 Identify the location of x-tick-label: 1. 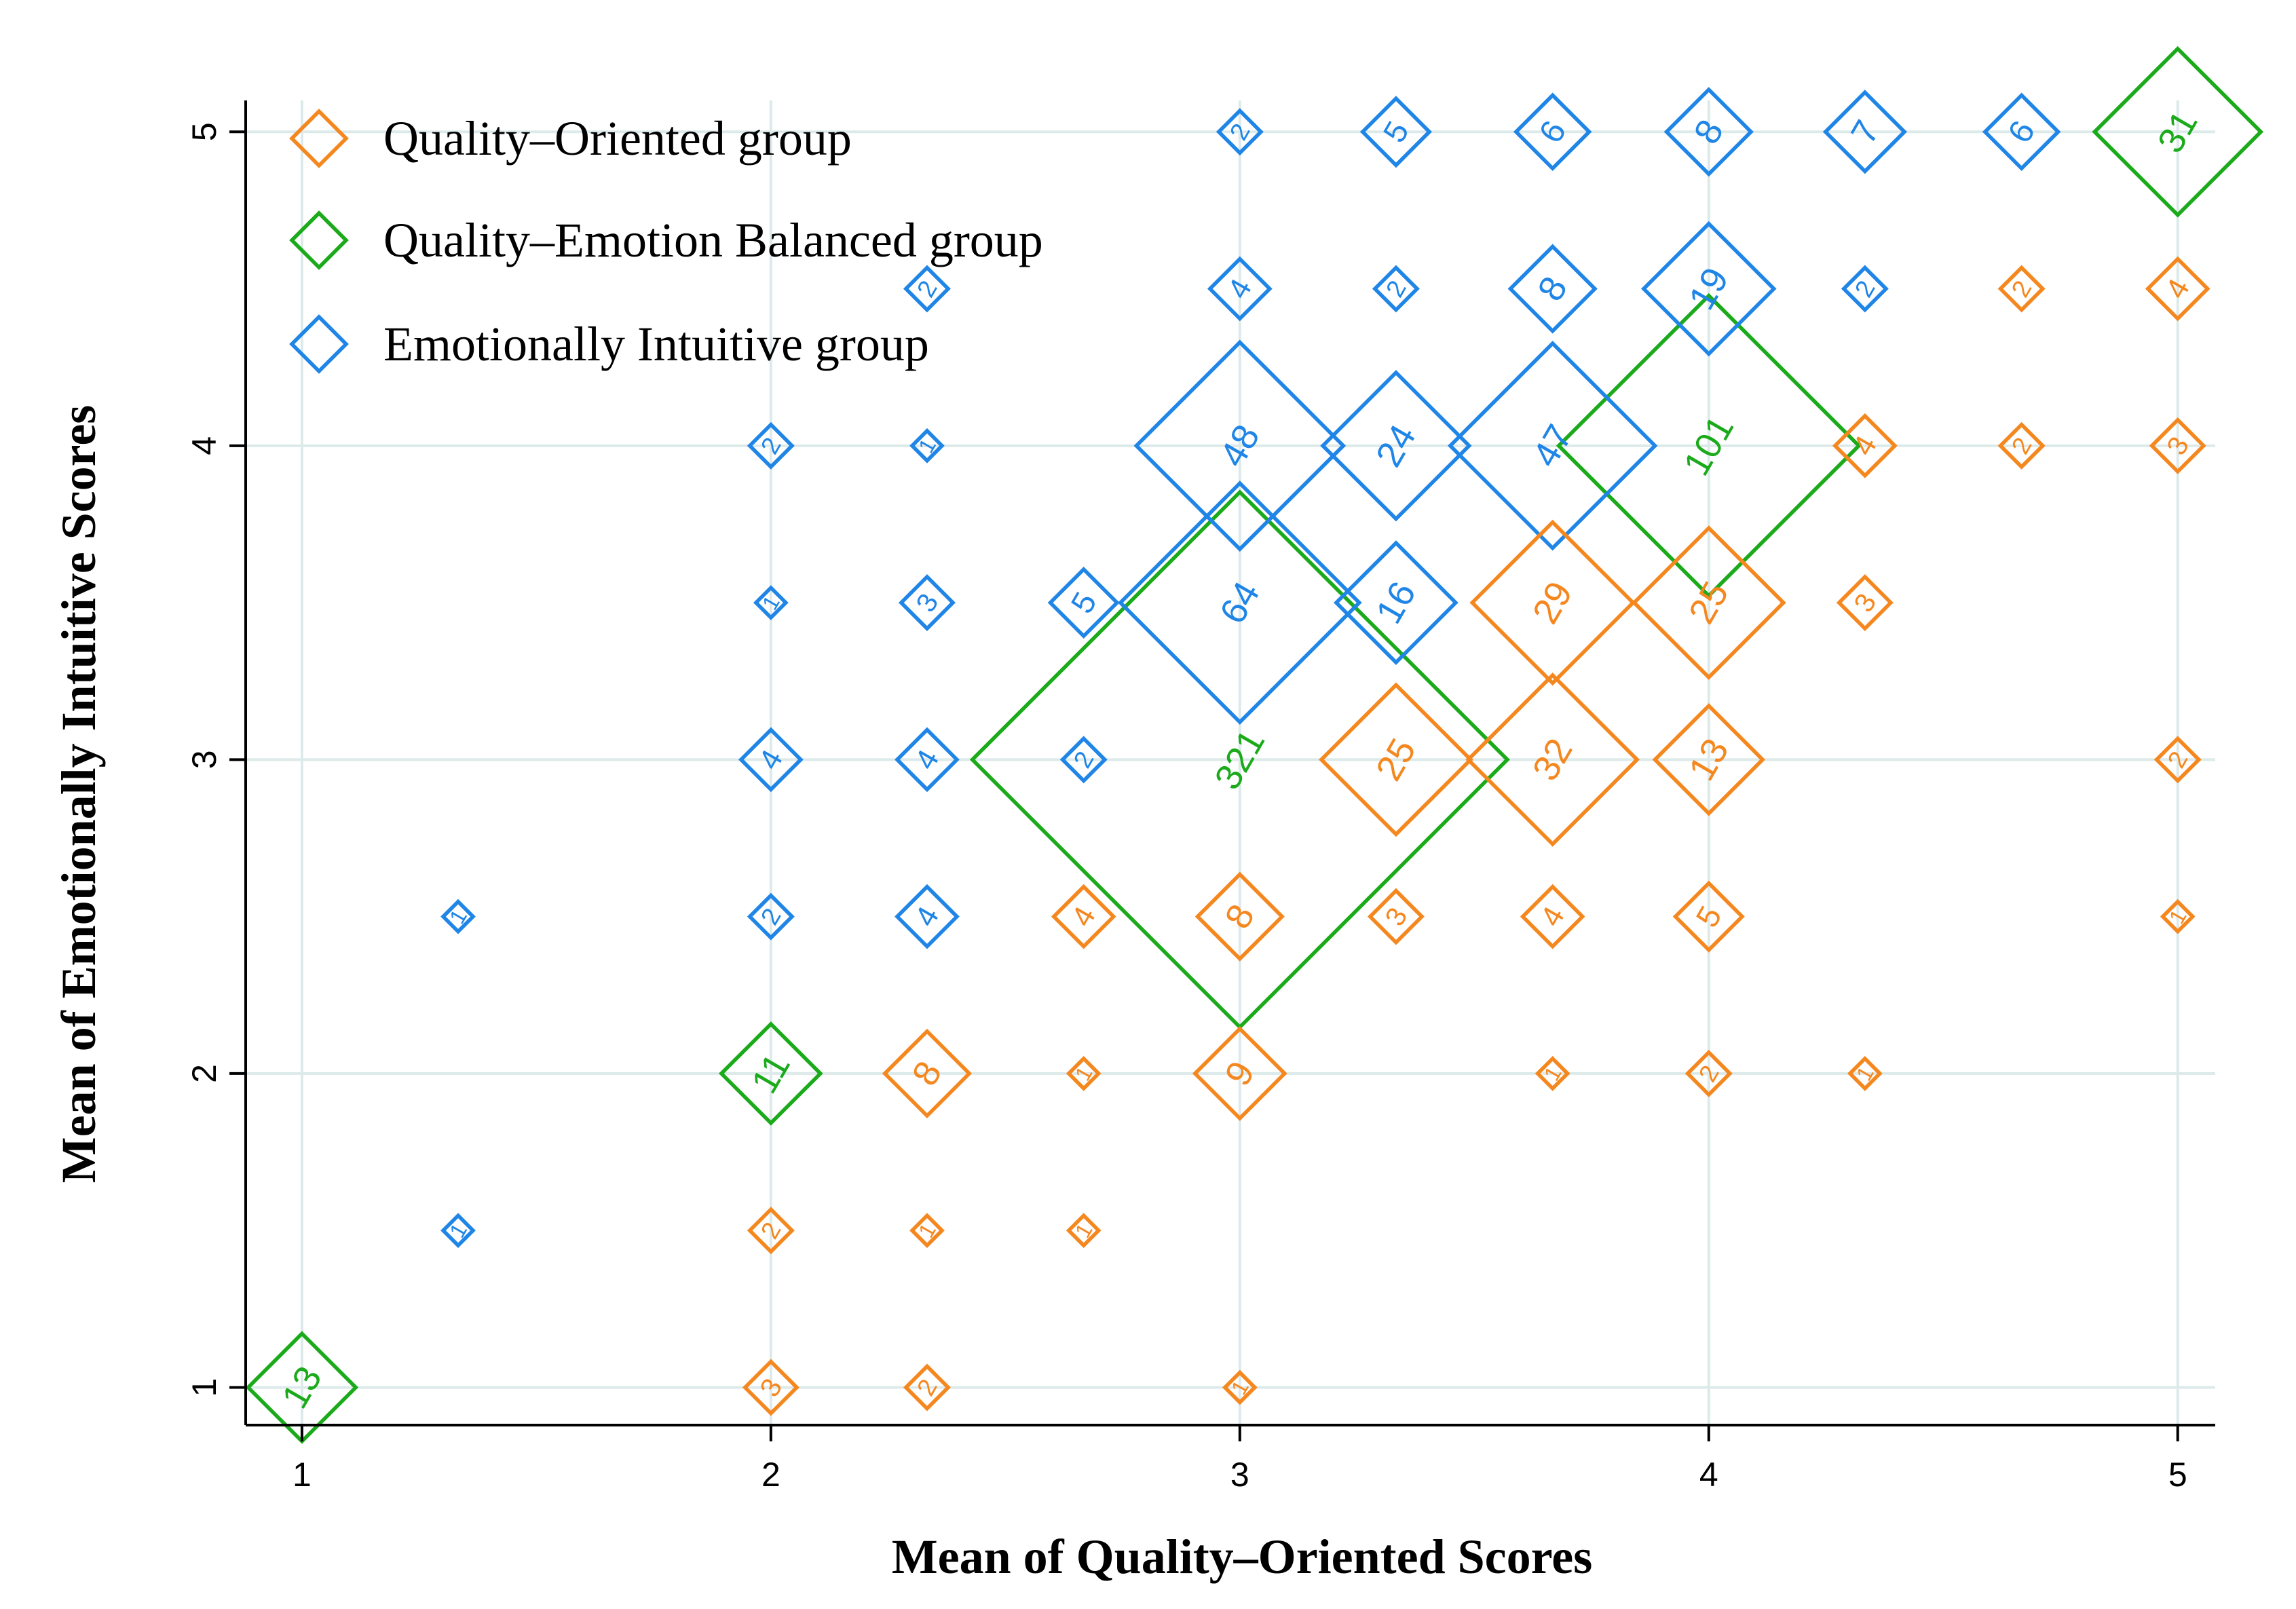
(302, 1475).